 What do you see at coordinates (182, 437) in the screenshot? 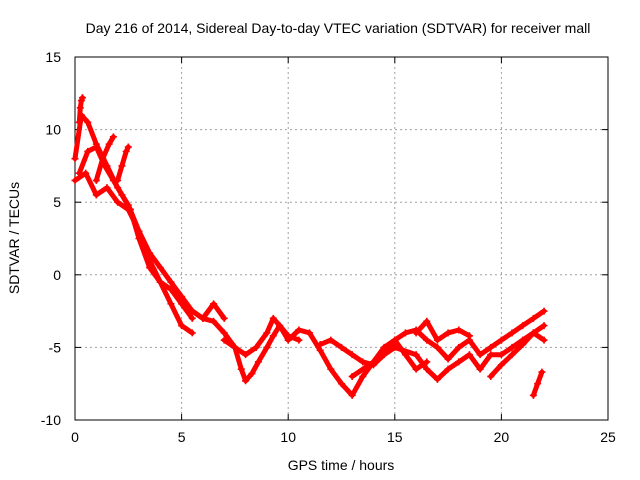
I see `x-tick-label: 5` at bounding box center [182, 437].